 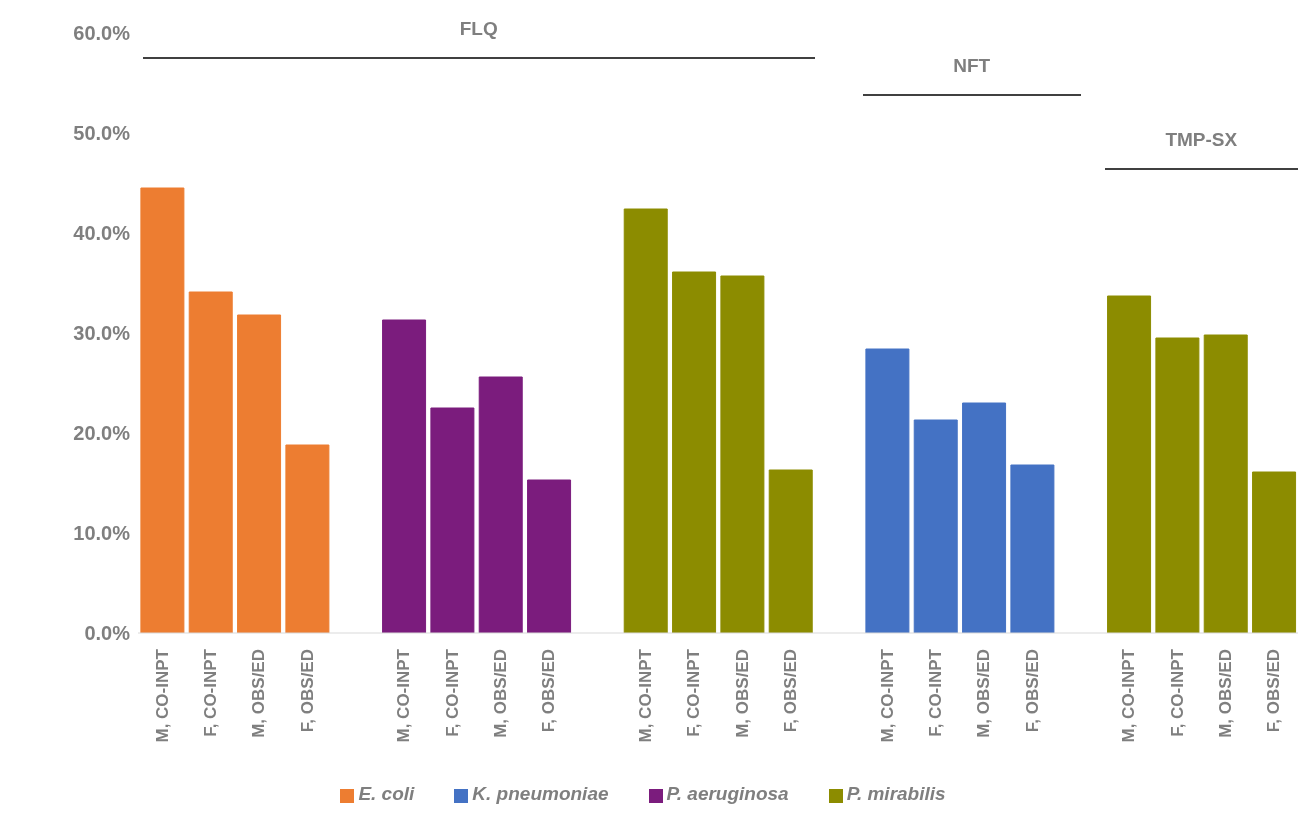 I want to click on y-tick-label: 20.0%, so click(x=102, y=433).